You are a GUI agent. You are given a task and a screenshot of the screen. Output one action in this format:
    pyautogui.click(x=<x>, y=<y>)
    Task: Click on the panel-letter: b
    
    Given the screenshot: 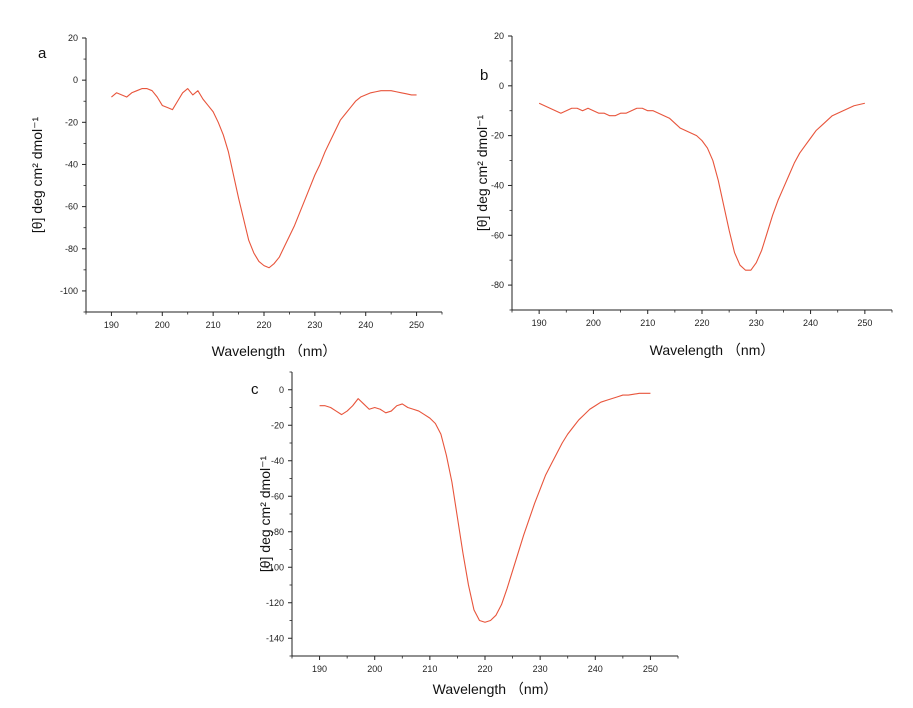 What is the action you would take?
    pyautogui.click(x=484, y=75)
    